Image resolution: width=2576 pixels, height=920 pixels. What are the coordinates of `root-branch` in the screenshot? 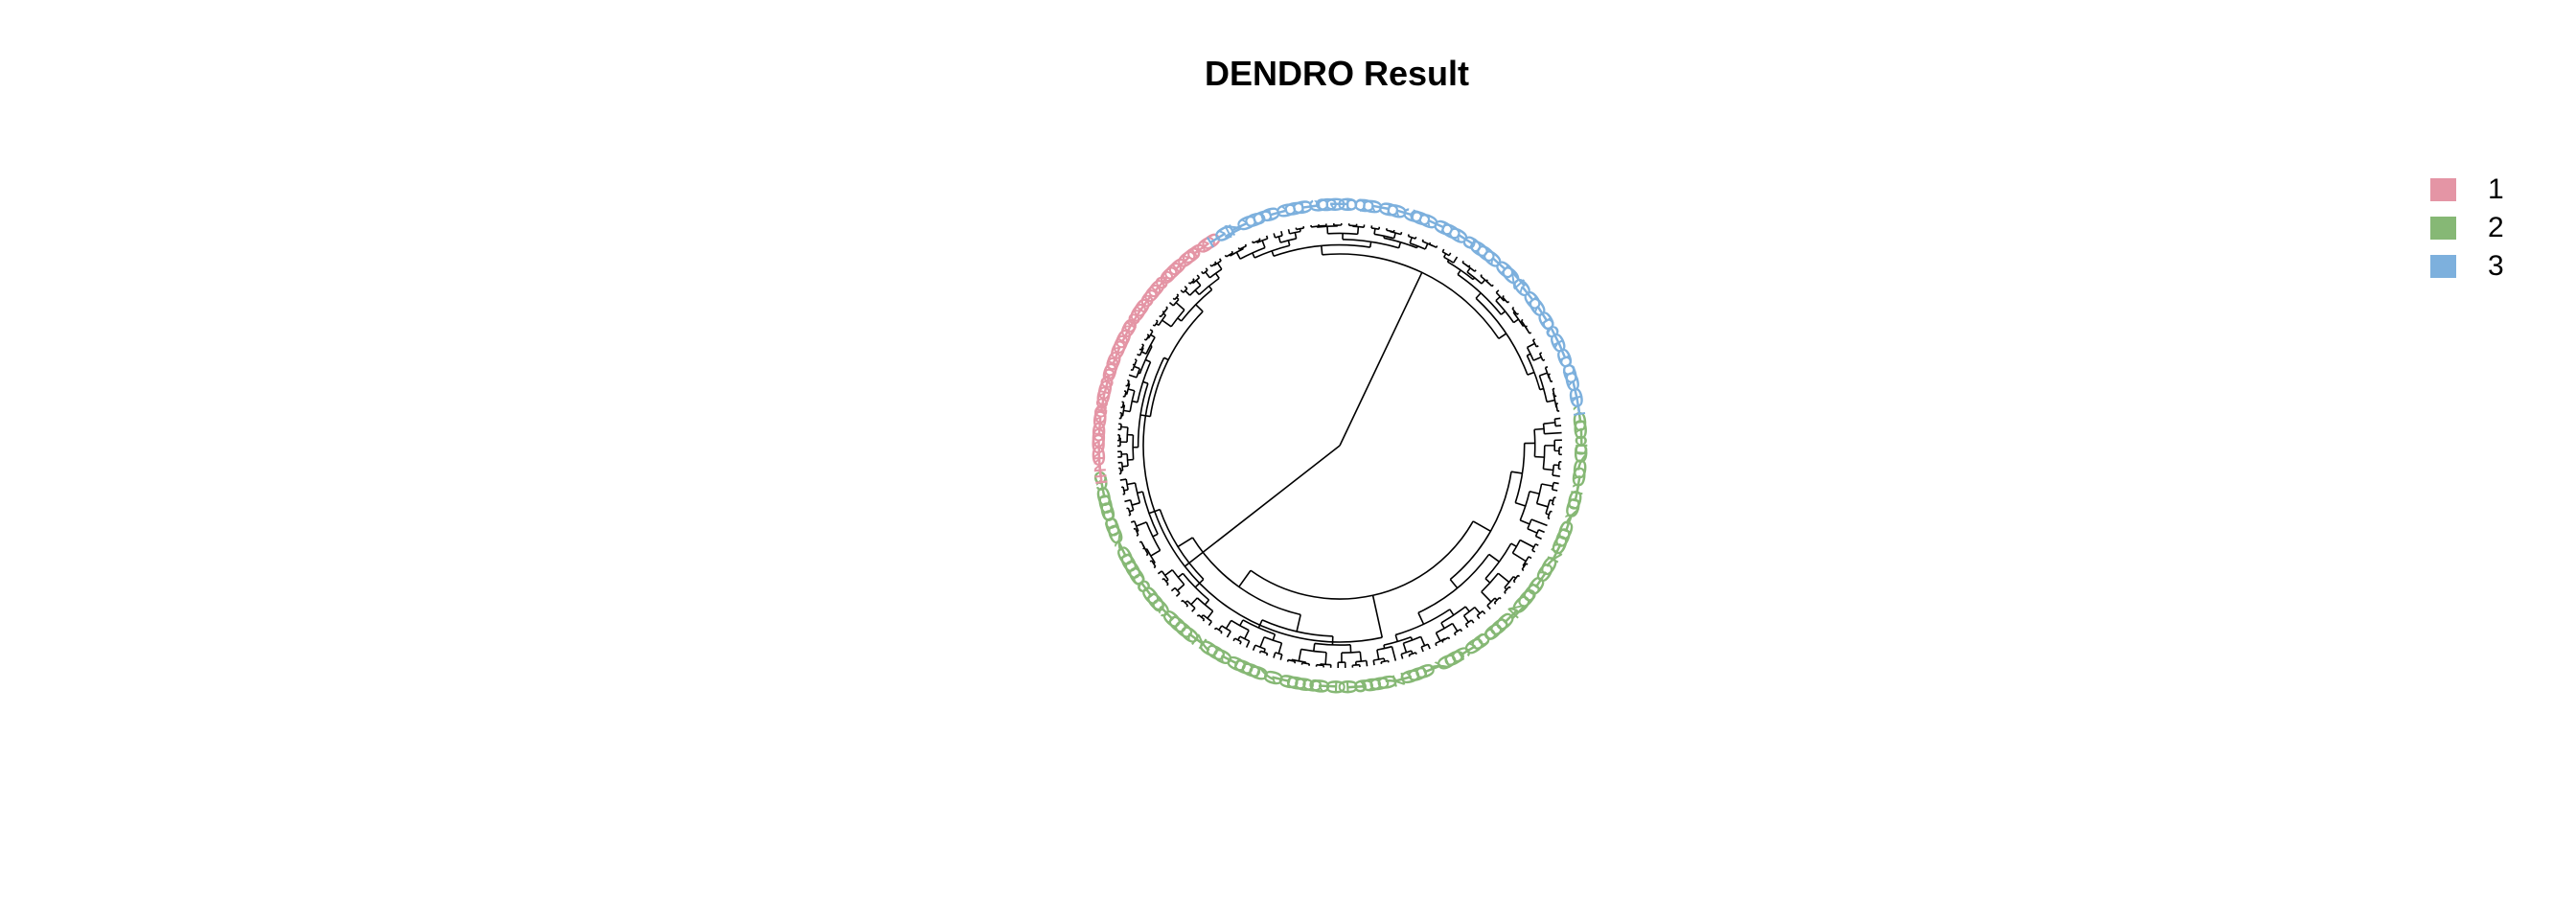 It's located at (1262, 506).